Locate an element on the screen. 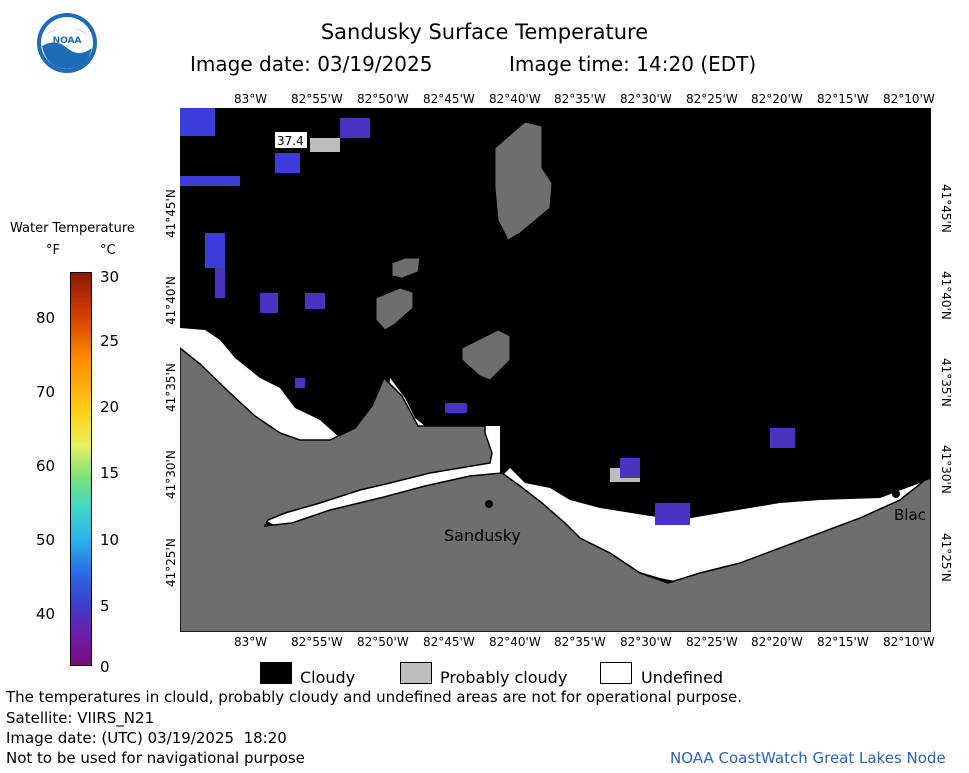 The width and height of the screenshot is (969, 773). sample-value-box is located at coordinates (291, 140).